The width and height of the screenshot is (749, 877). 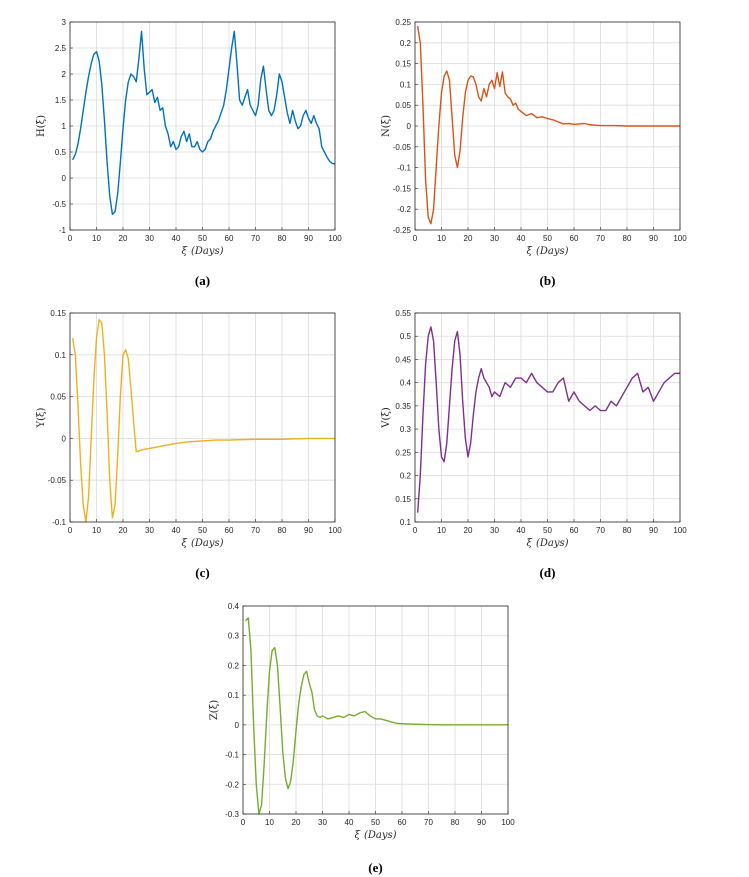 I want to click on y-axis-label: H(ξ), so click(x=41, y=126).